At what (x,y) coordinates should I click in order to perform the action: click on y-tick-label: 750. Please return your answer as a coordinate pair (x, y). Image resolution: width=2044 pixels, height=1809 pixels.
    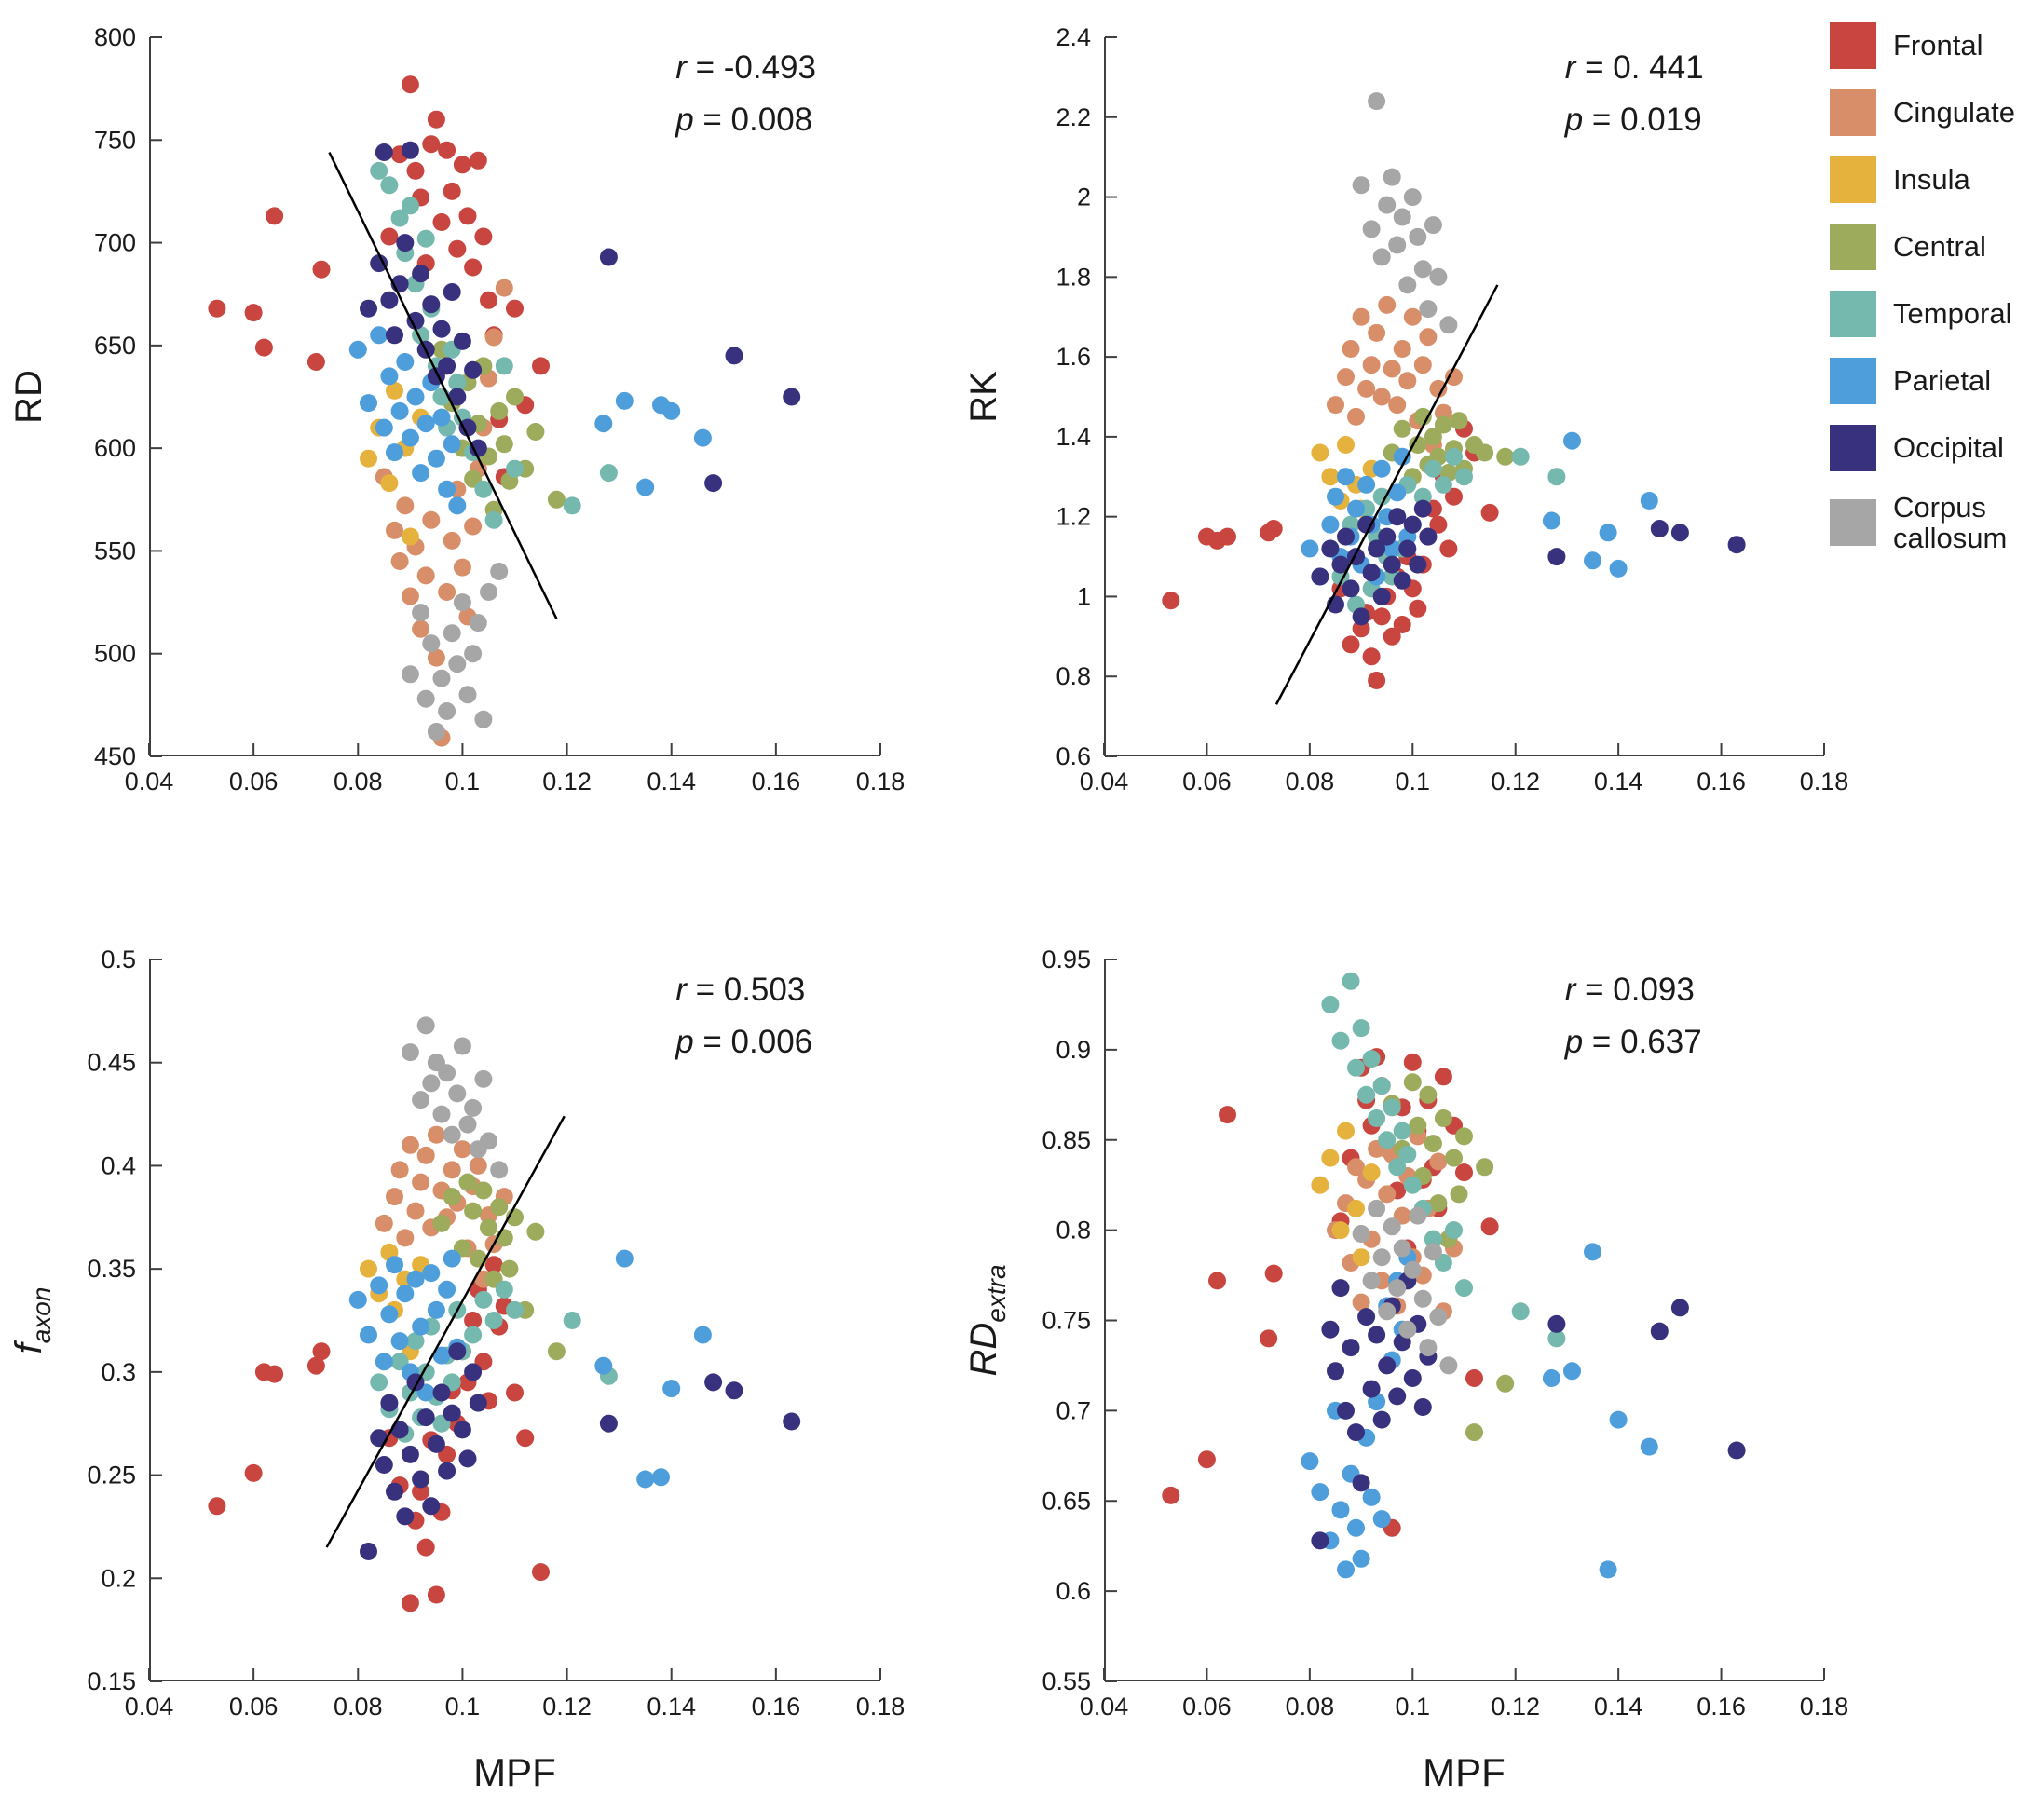
    Looking at the image, I should click on (115, 140).